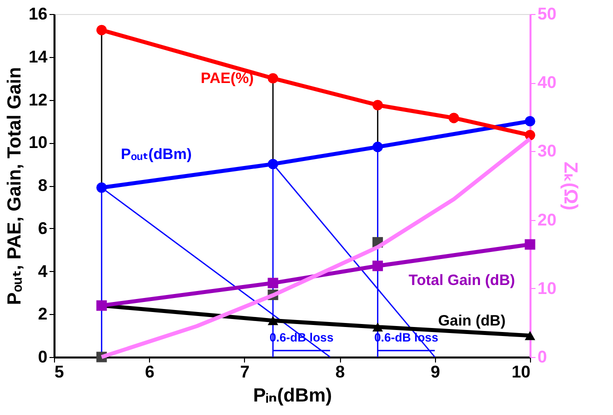  Describe the element at coordinates (340, 372) in the screenshot. I see `x-tick-label: 8` at that location.